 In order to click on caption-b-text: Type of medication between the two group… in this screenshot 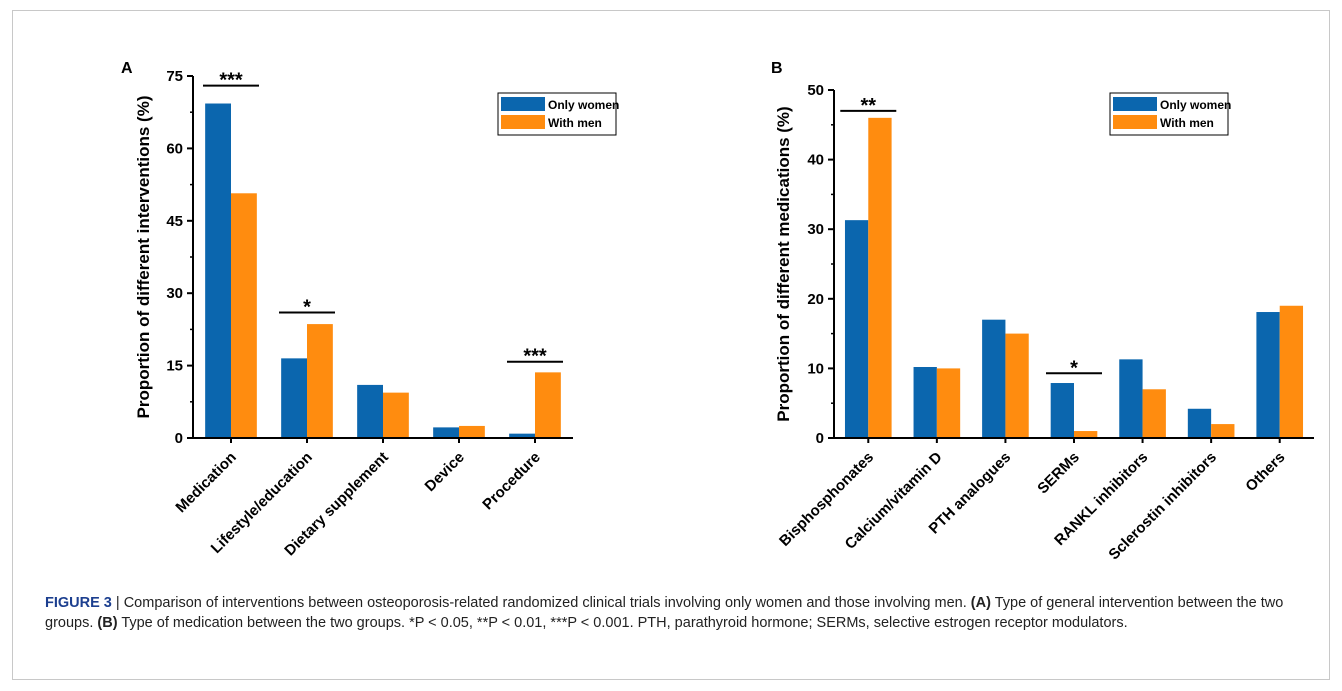, I will do `click(622, 623)`.